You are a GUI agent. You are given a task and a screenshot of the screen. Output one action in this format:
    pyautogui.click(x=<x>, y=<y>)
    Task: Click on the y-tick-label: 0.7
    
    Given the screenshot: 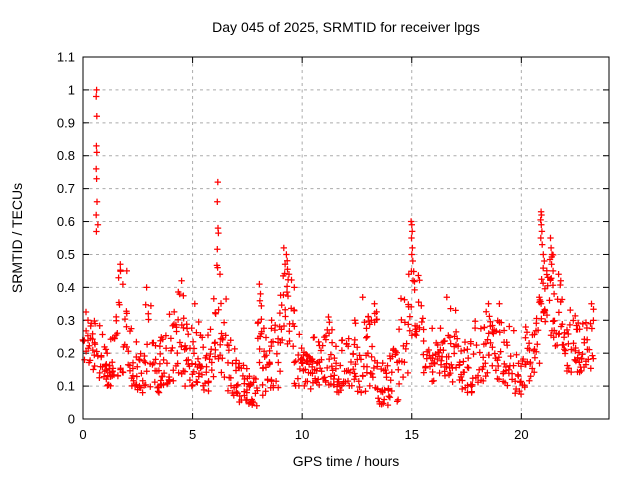 What is the action you would take?
    pyautogui.click(x=66, y=188)
    